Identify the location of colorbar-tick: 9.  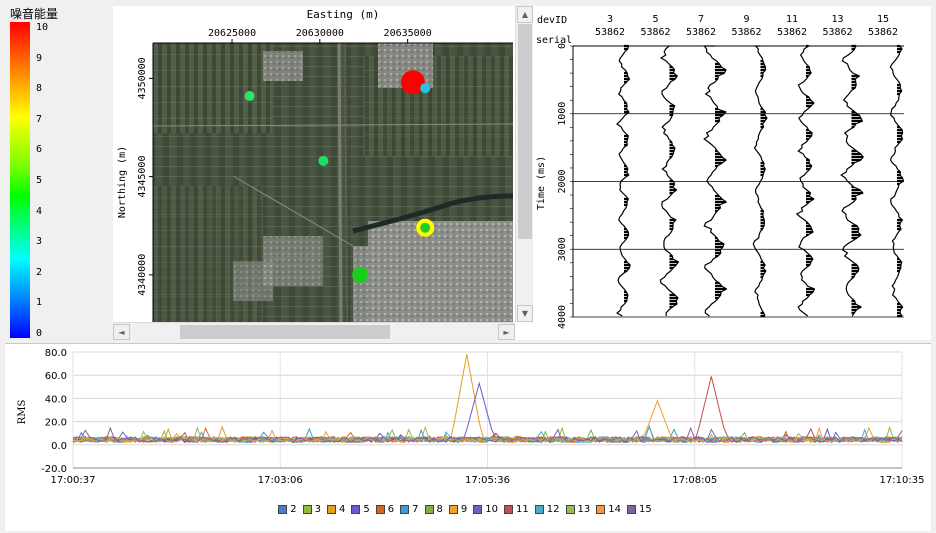
(39, 58).